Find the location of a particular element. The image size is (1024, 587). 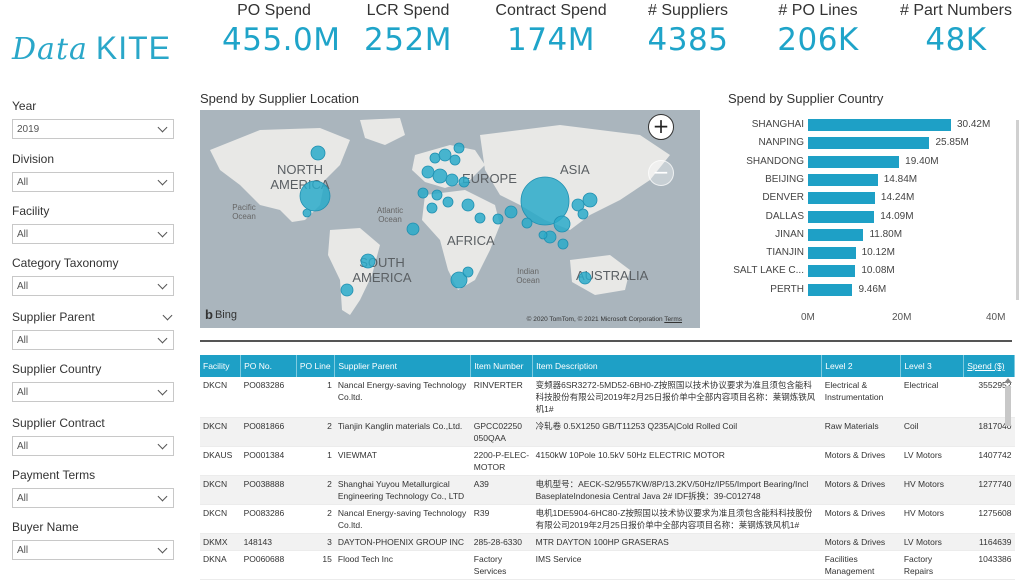

column-header: Item Number is located at coordinates (502, 366).